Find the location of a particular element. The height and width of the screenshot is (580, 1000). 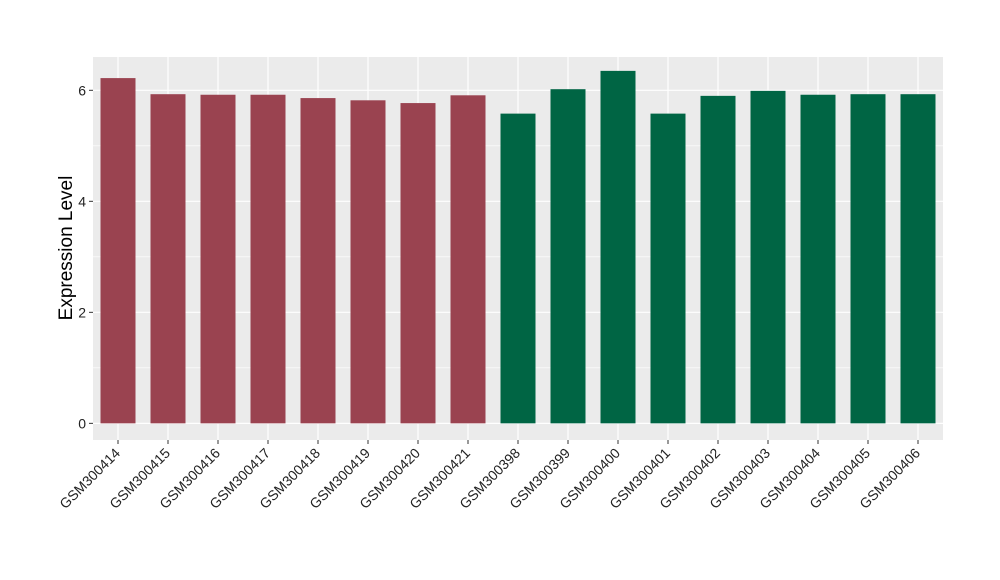

y-axis: 0 2 4 6 is located at coordinates (85, 256).